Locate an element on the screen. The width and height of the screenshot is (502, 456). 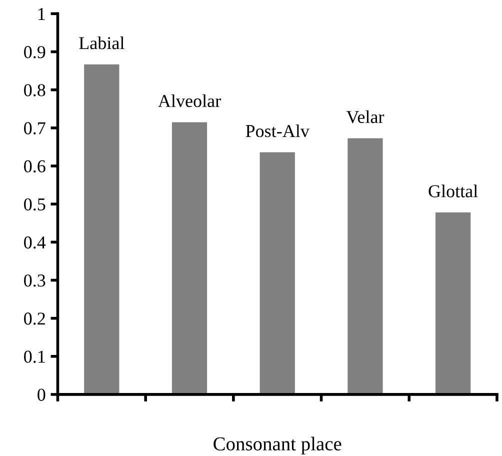
x-tick-label: Labial is located at coordinates (101, 43).